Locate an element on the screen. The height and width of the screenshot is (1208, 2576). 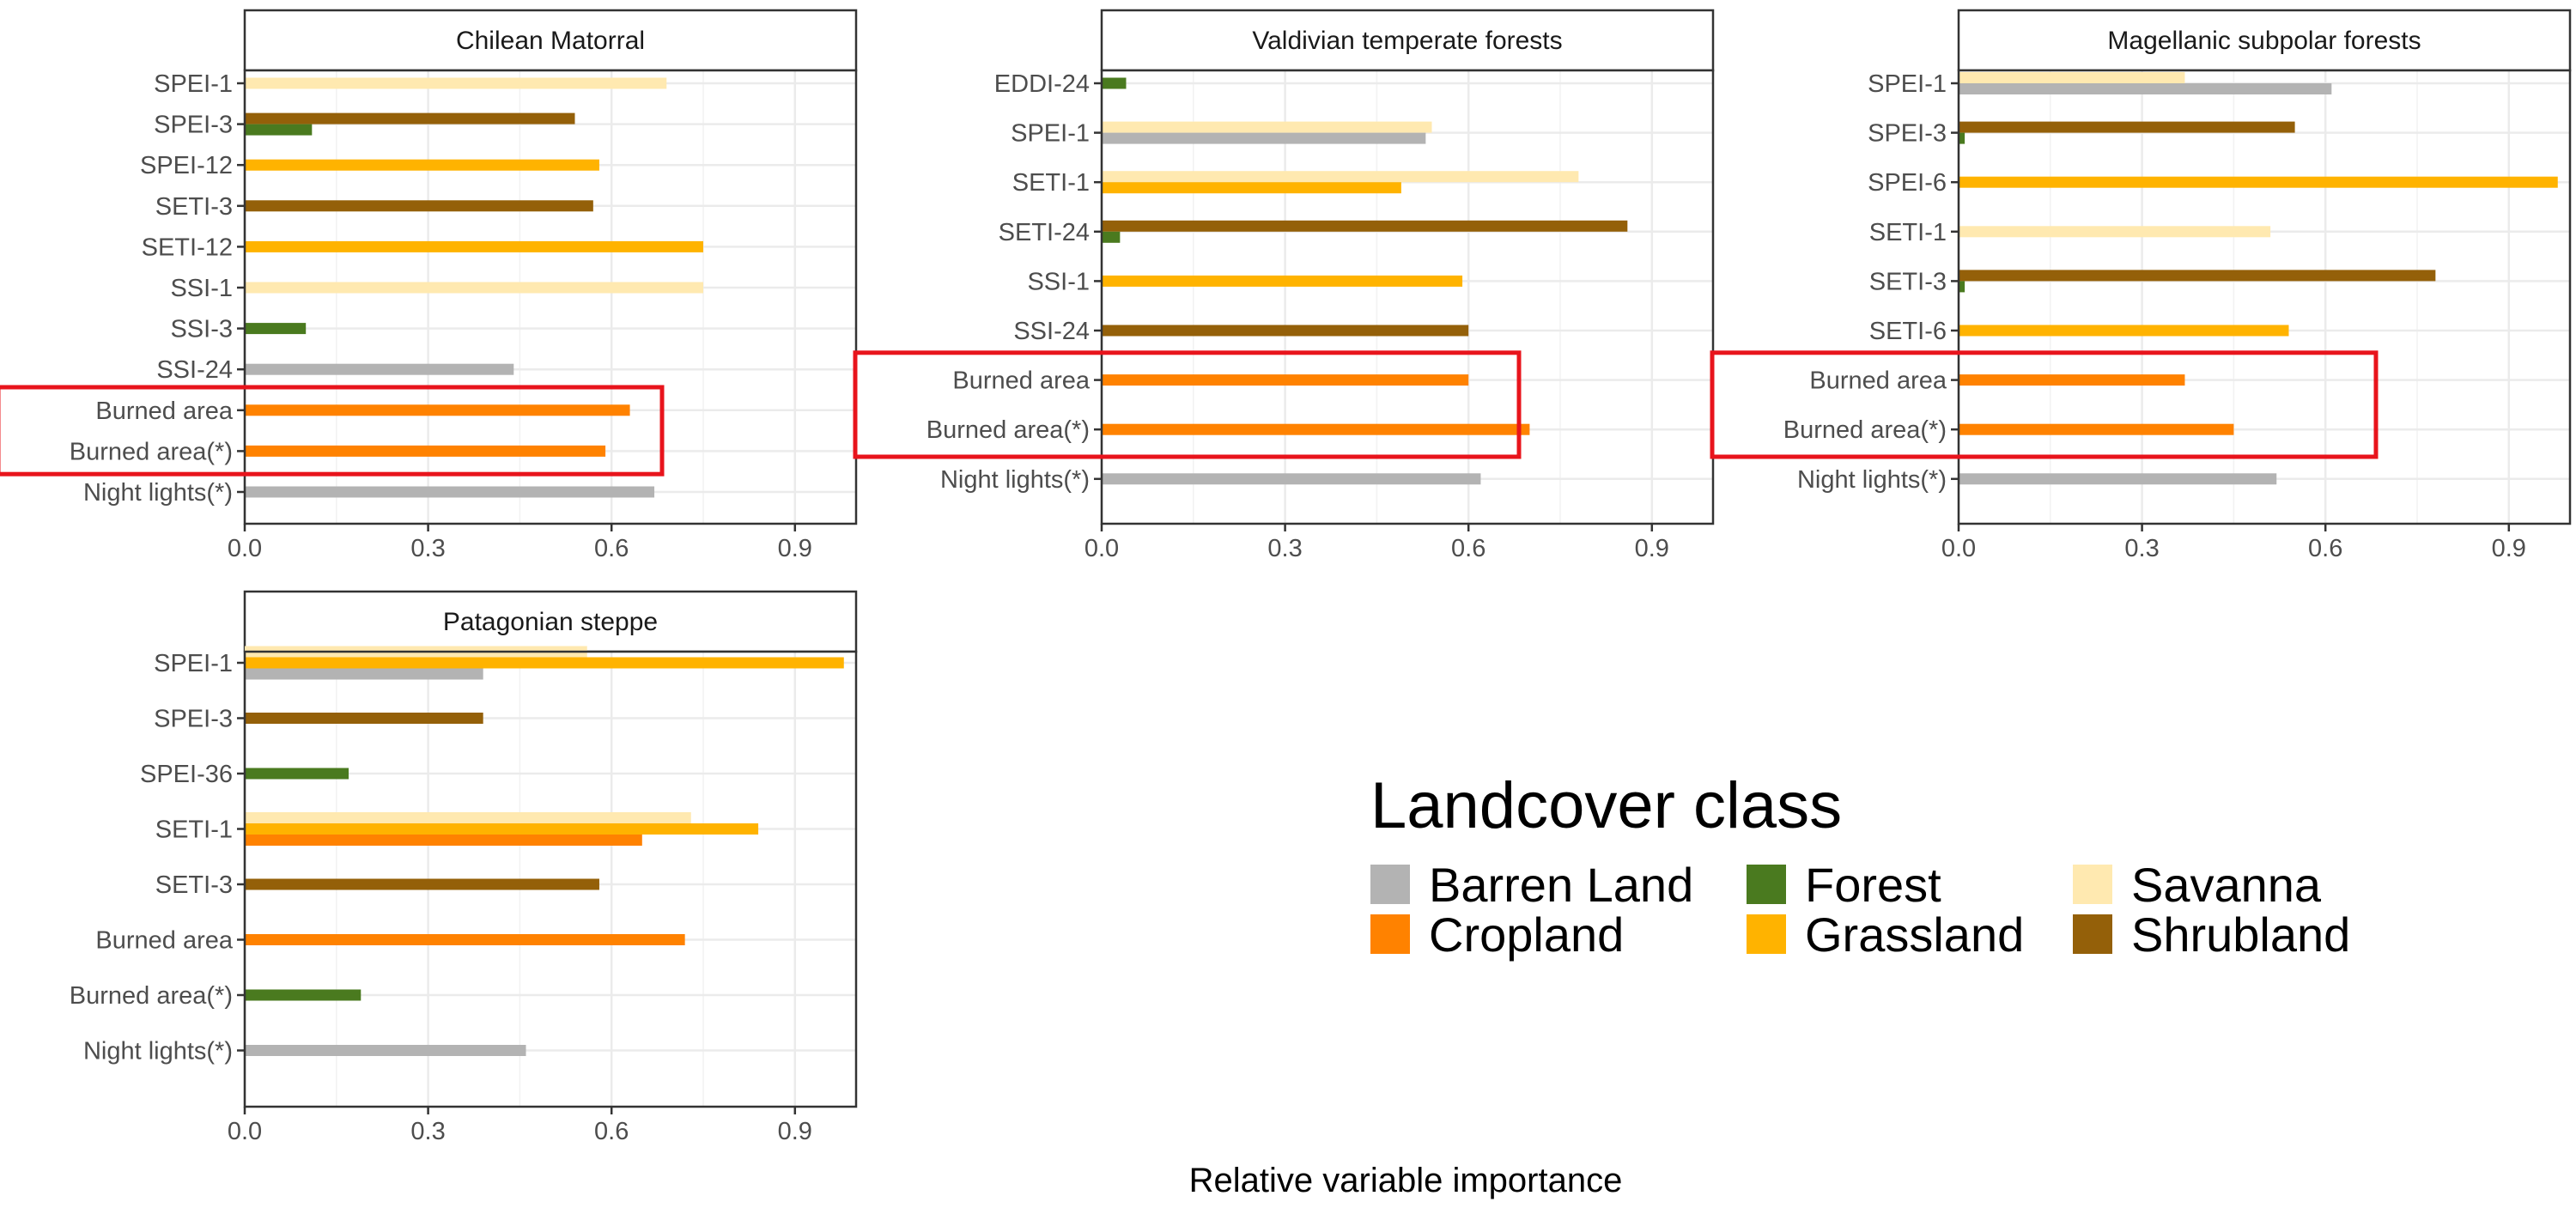
legend-key-grassland is located at coordinates (1767, 934).